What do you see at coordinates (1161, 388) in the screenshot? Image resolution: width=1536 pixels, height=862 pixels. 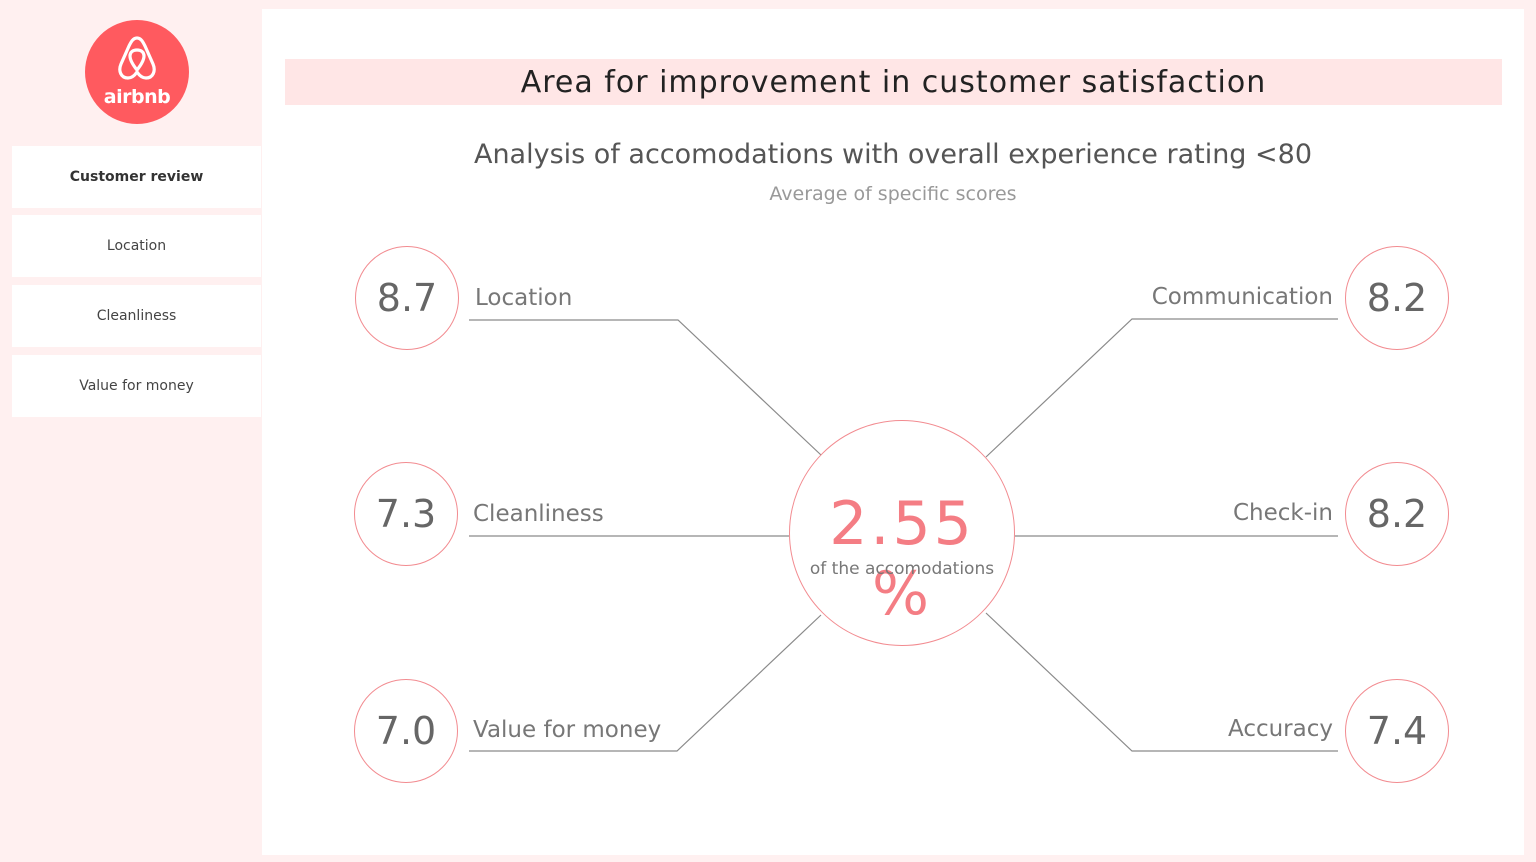 I see `connector-communication` at bounding box center [1161, 388].